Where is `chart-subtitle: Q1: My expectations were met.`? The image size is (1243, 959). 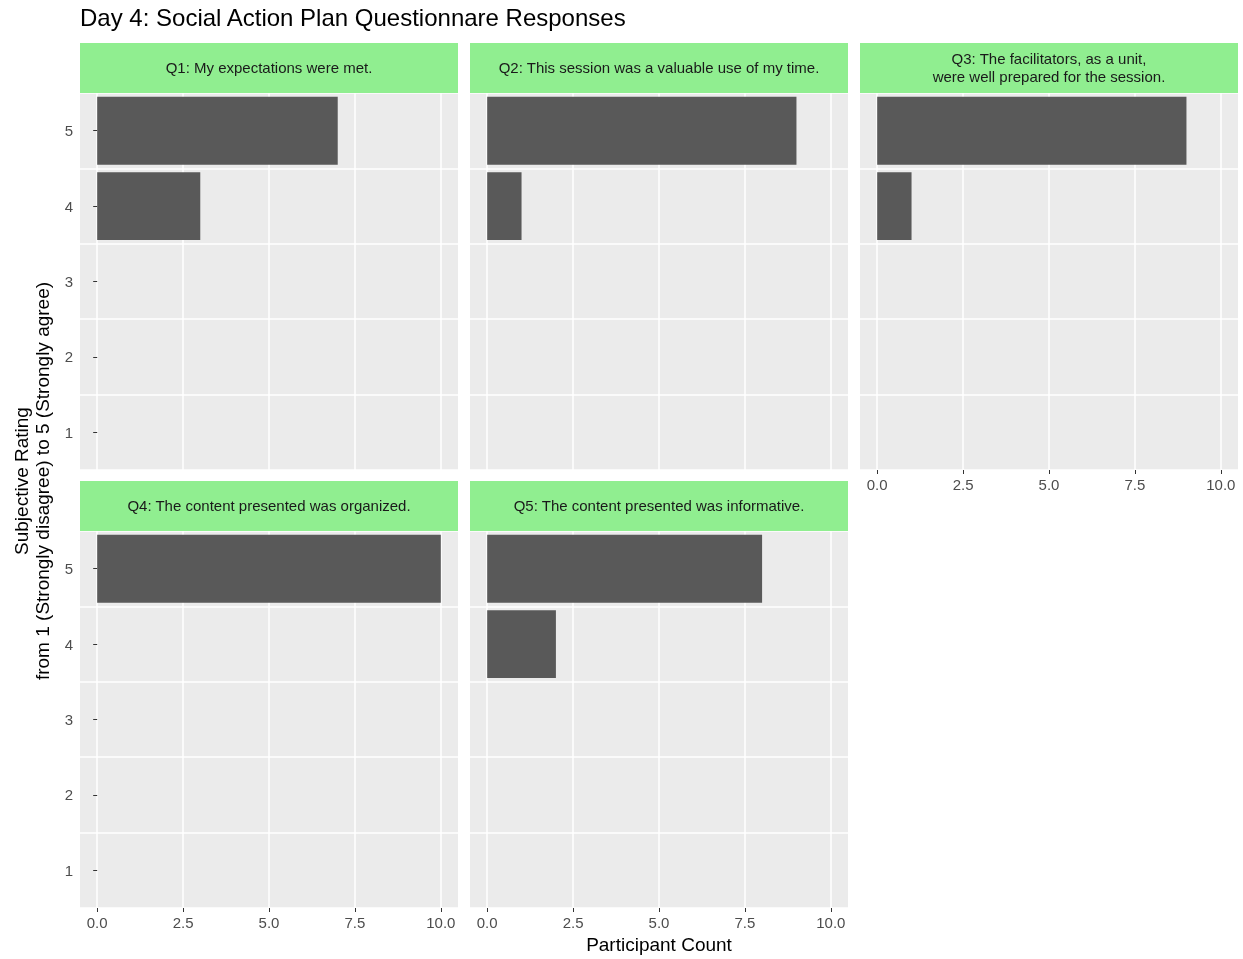
chart-subtitle: Q1: My expectations were met. is located at coordinates (269, 68).